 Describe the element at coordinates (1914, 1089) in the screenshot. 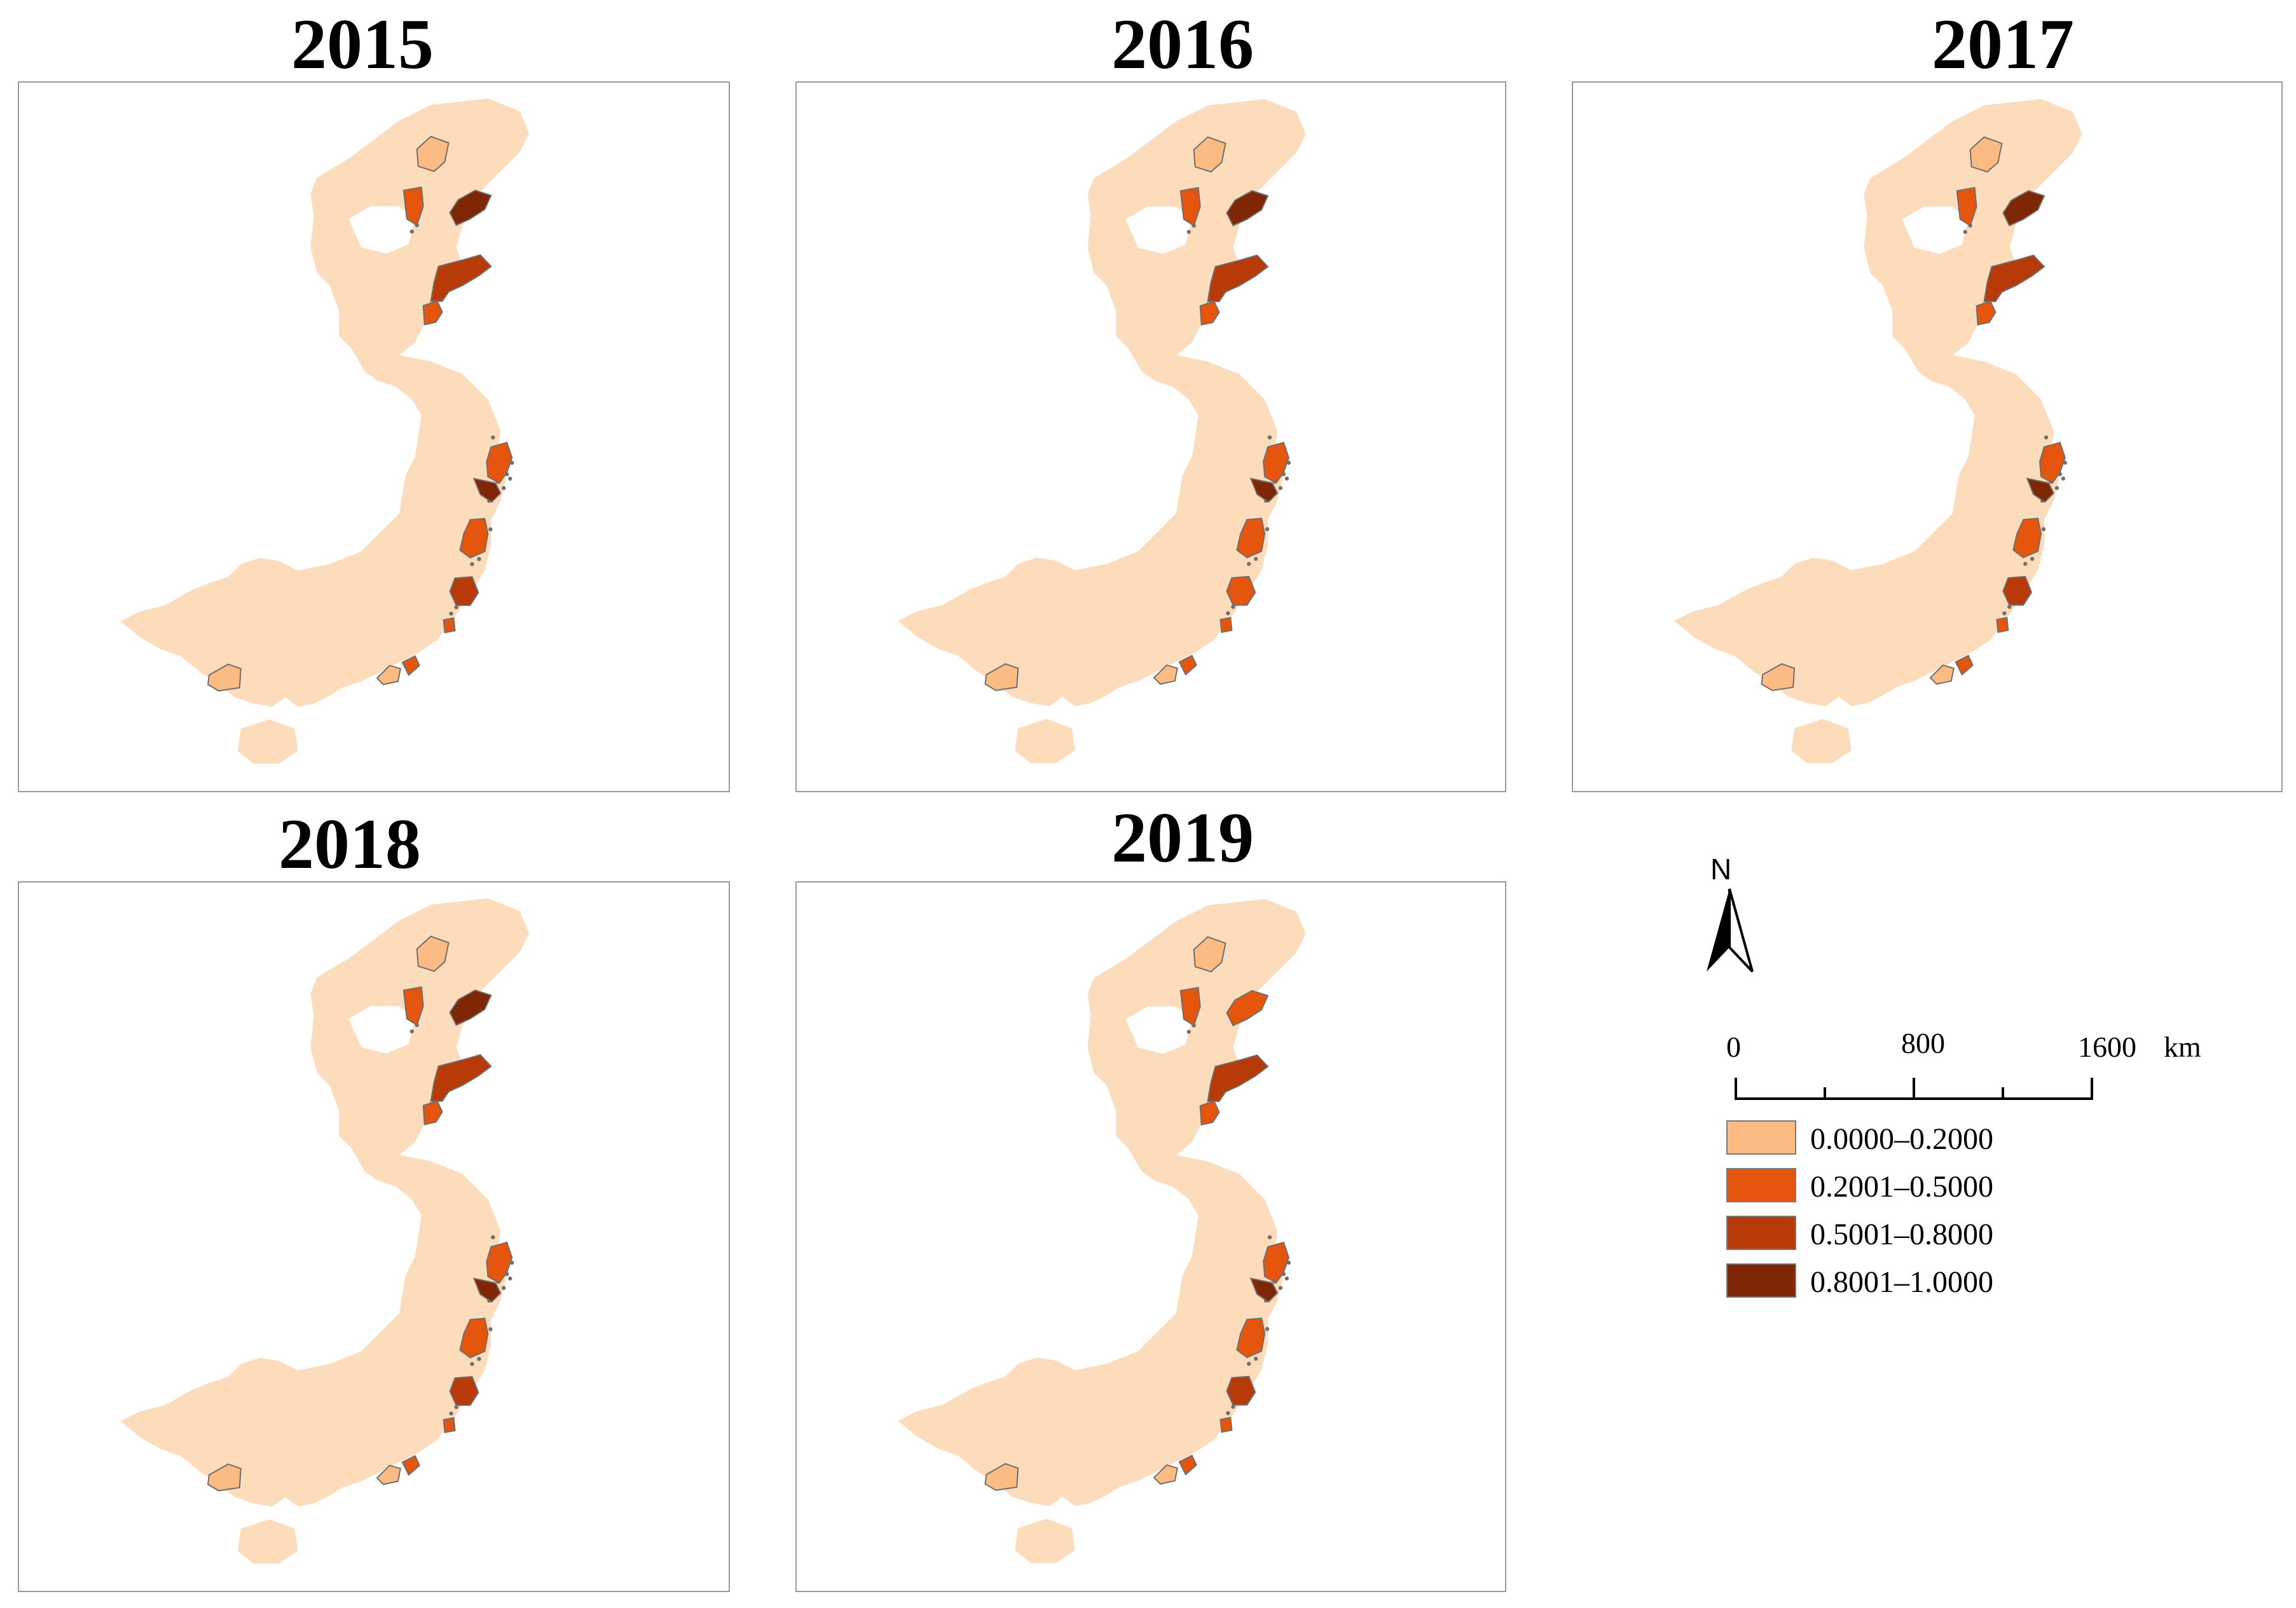

I see `scale-bar-line` at that location.